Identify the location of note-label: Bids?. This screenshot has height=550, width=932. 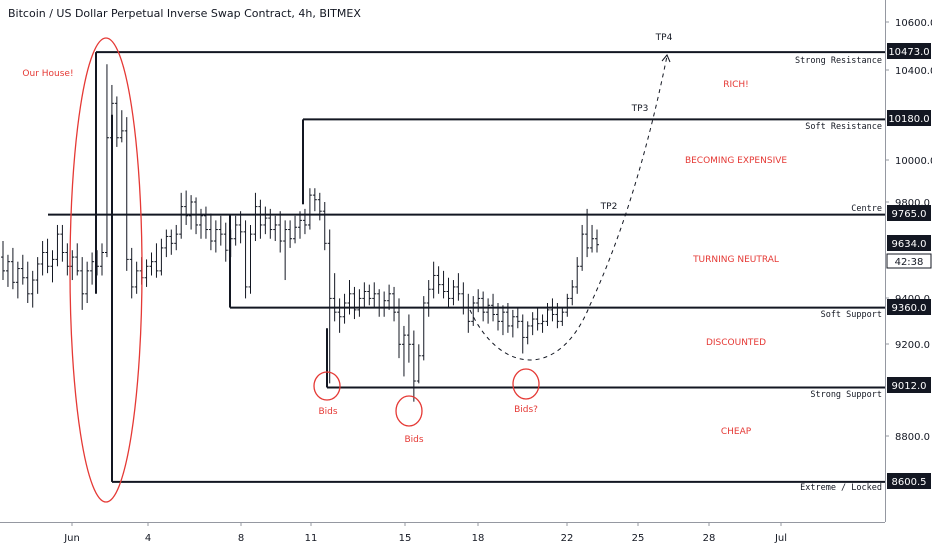
(526, 410).